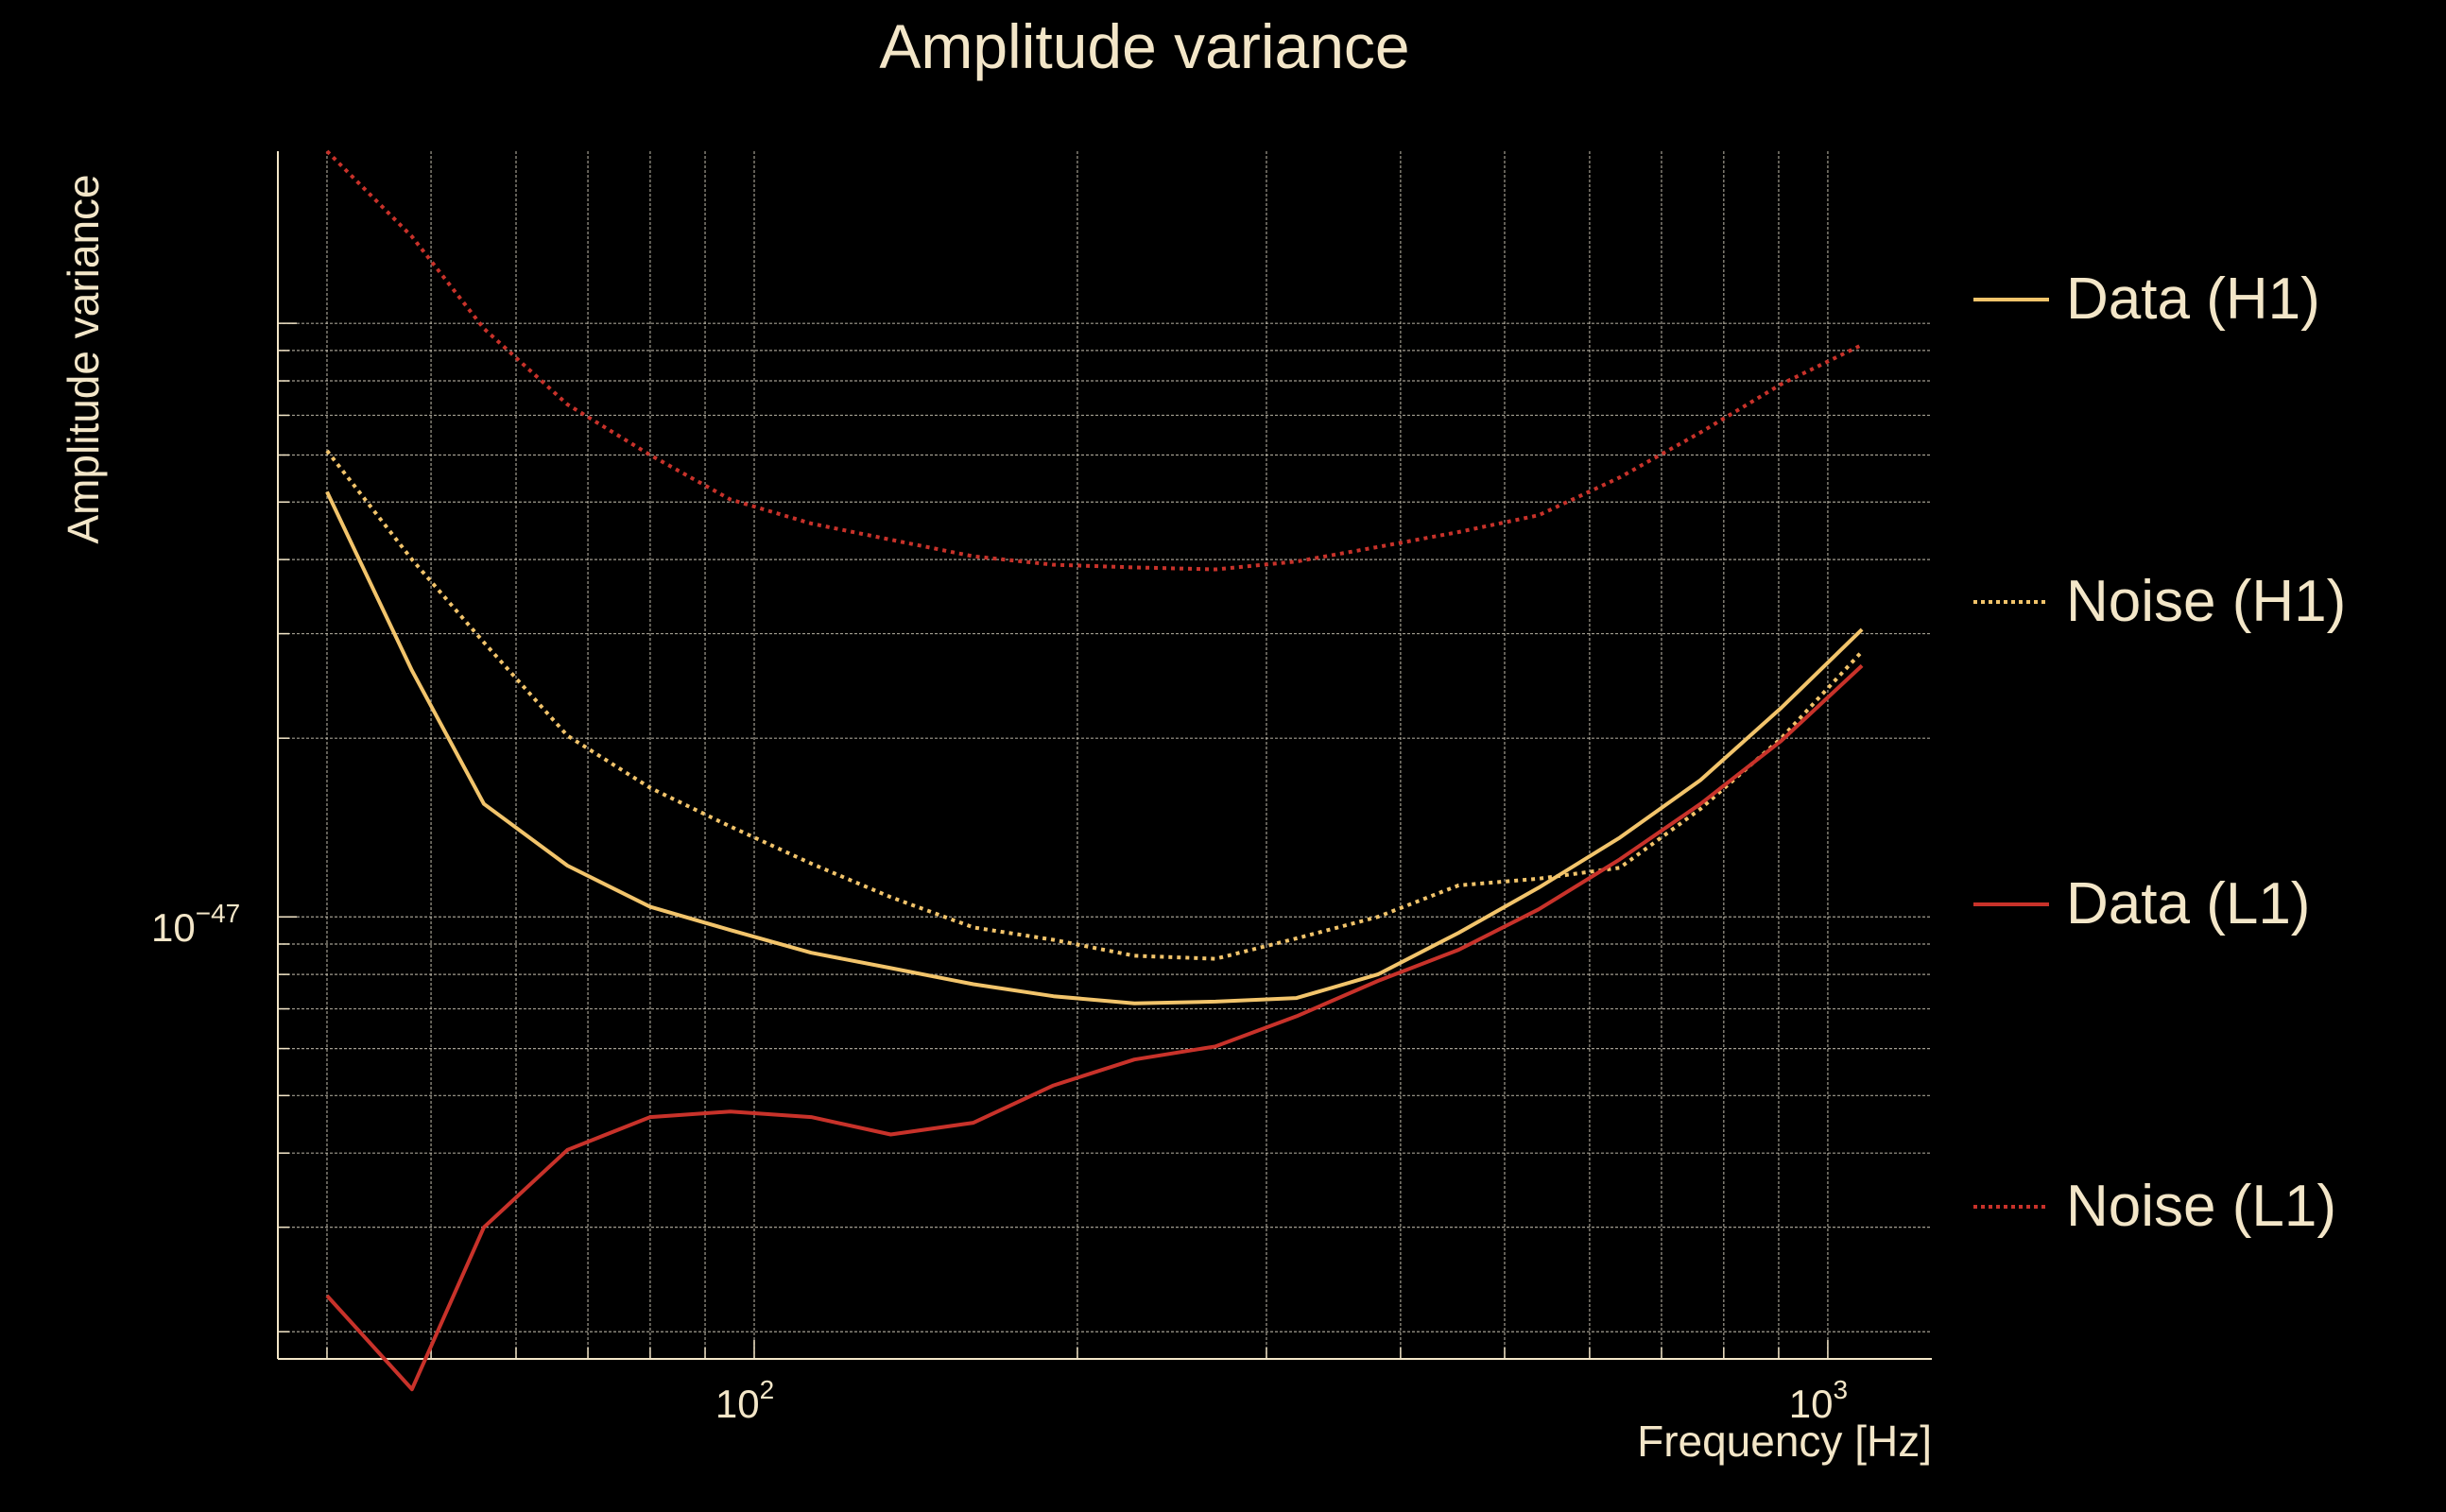 The width and height of the screenshot is (2446, 1512). What do you see at coordinates (1144, 46) in the screenshot?
I see `chart-title: Amplitude variance` at bounding box center [1144, 46].